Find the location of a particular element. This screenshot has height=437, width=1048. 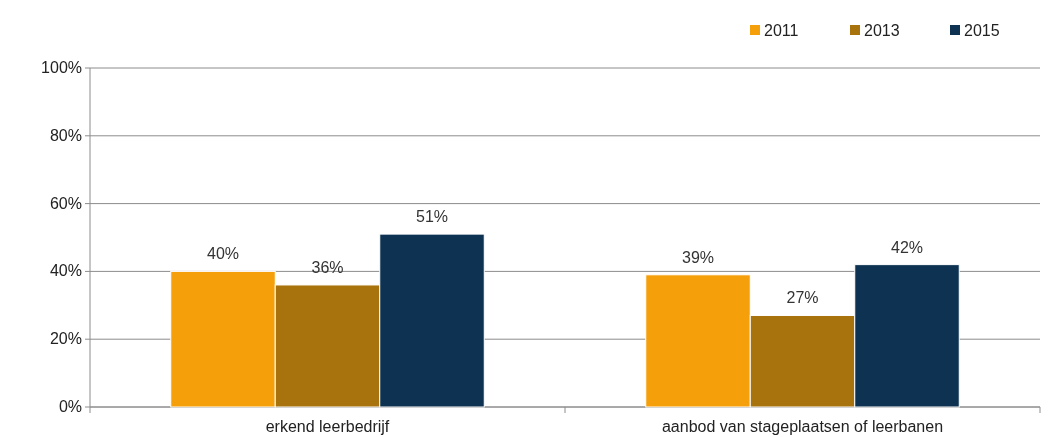

legend-label: 2013 is located at coordinates (882, 30).